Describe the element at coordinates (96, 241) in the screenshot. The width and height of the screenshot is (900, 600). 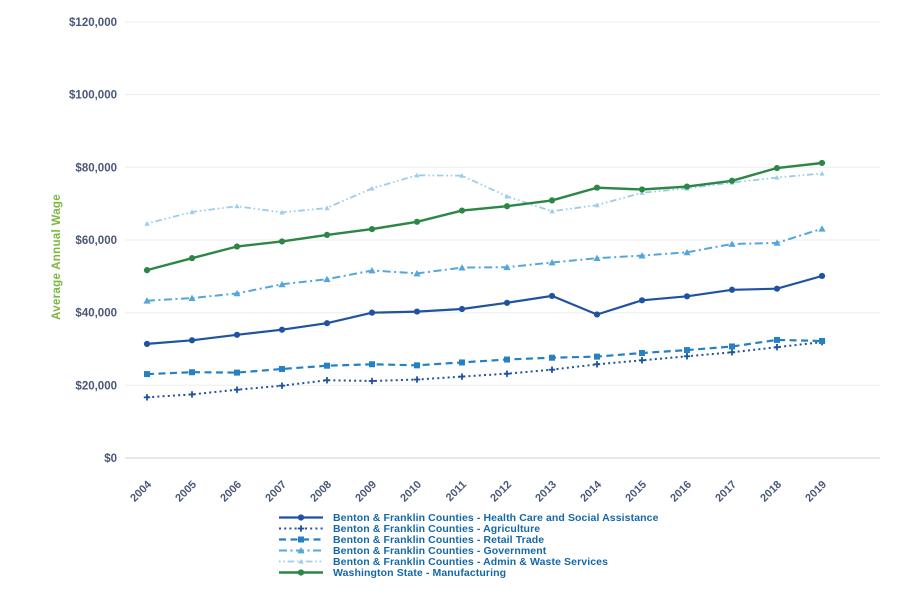
I see `y-tick-label: $60,000` at that location.